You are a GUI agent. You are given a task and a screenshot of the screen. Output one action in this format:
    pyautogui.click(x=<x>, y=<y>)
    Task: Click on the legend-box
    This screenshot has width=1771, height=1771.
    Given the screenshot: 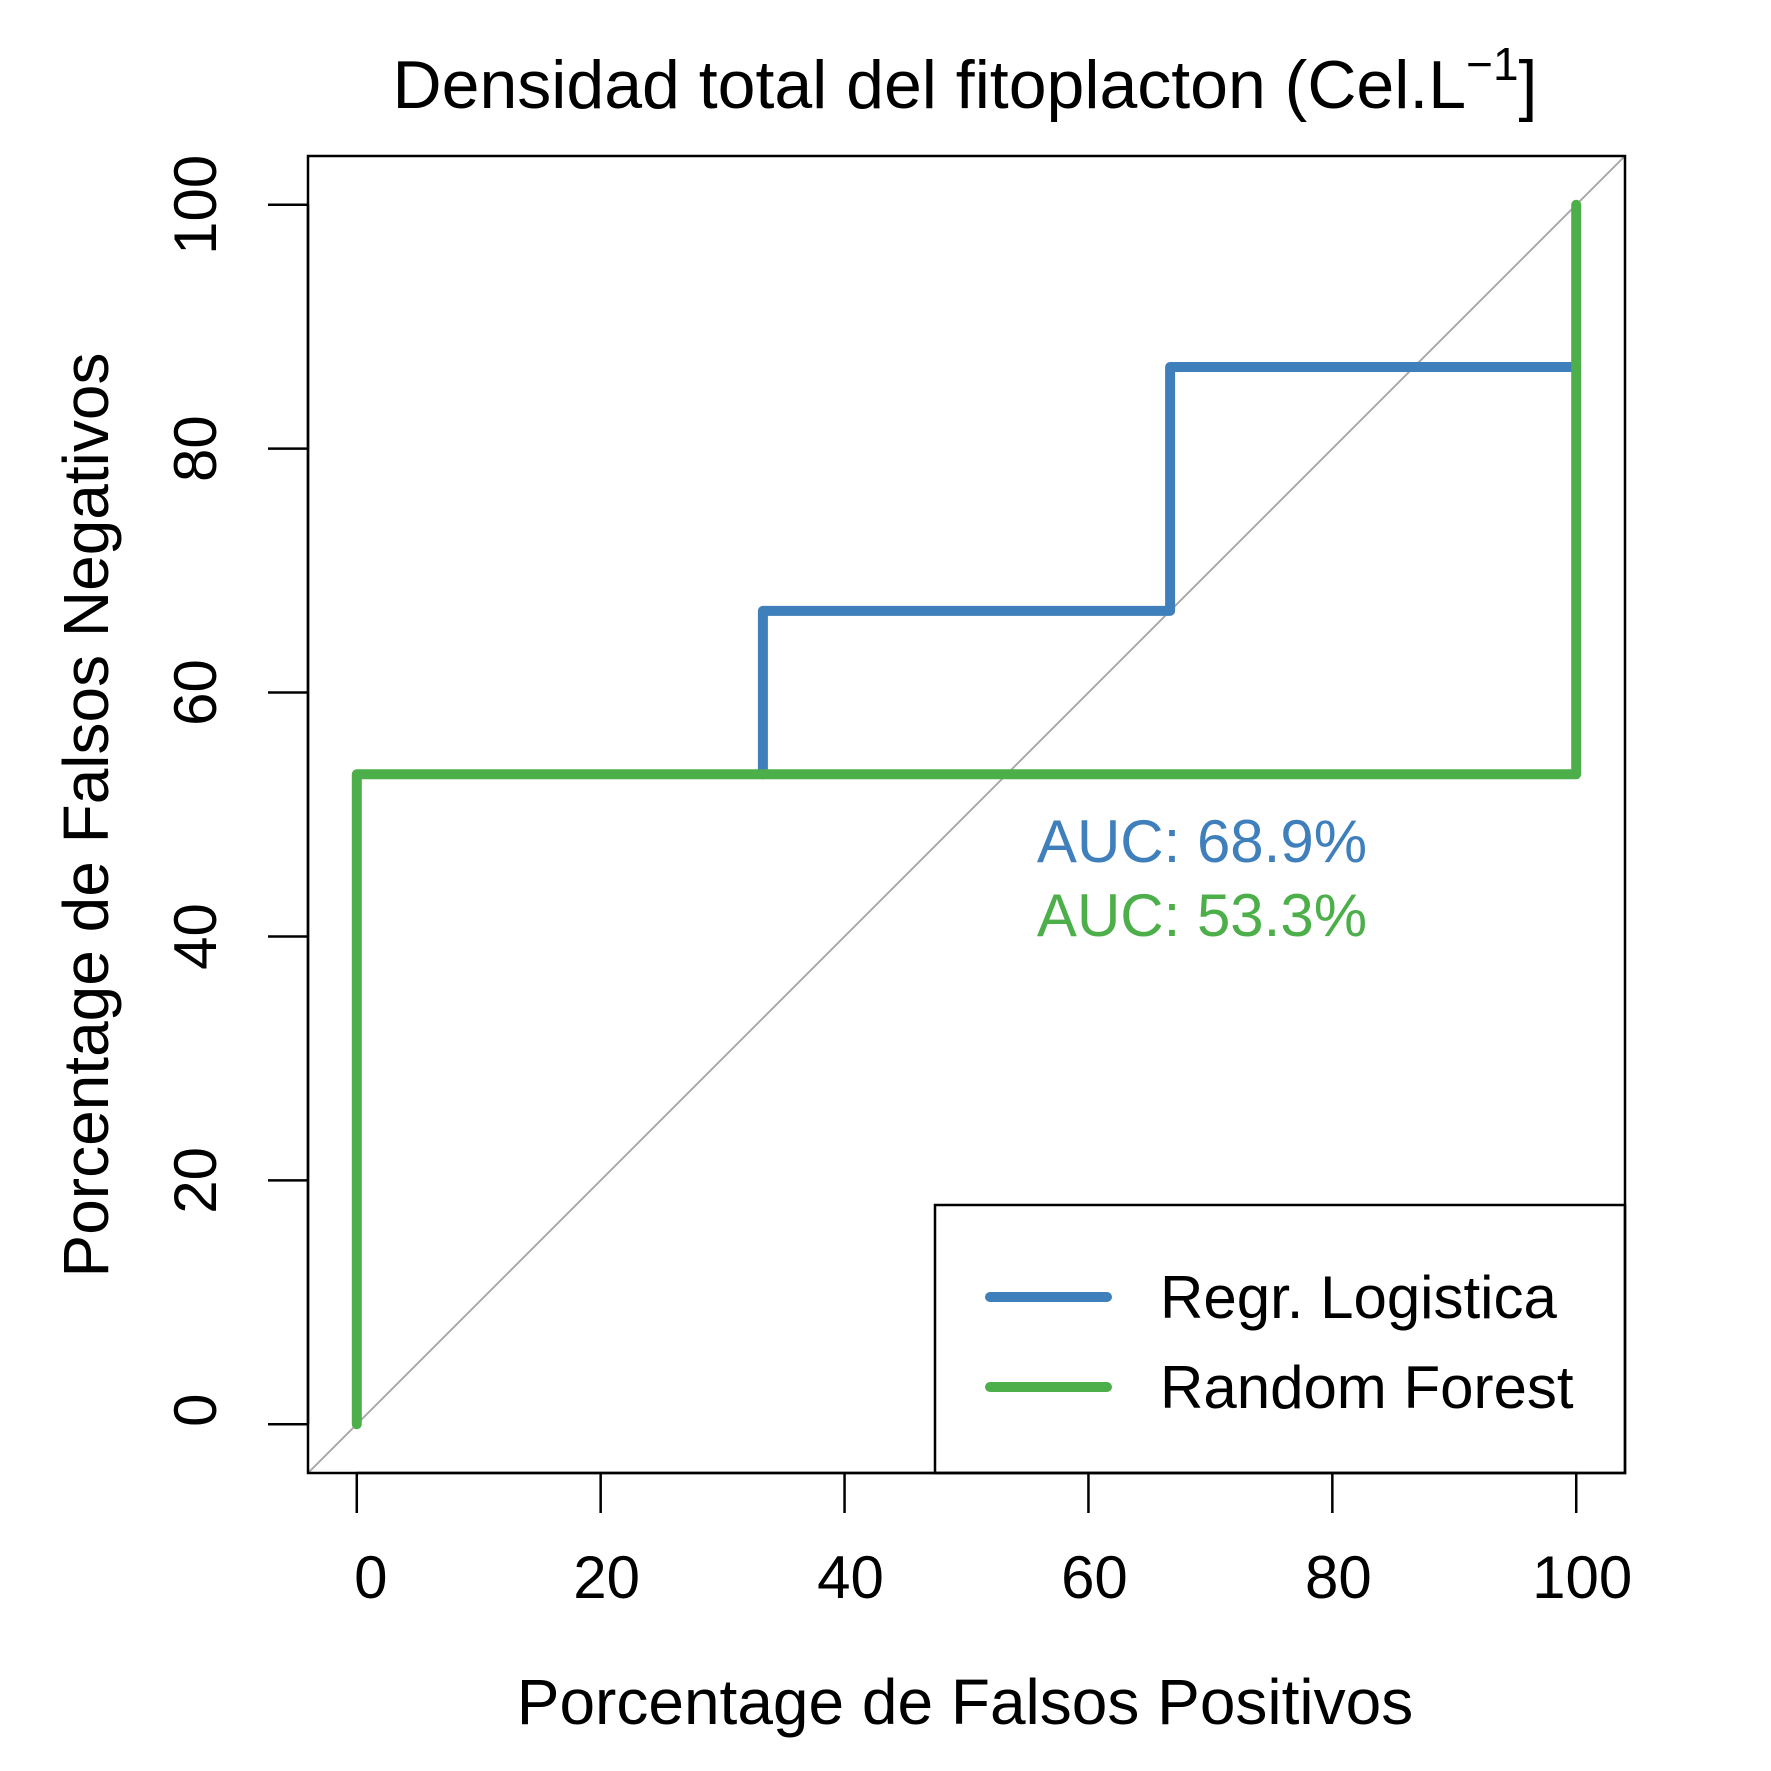 What is the action you would take?
    pyautogui.click(x=1280, y=1339)
    